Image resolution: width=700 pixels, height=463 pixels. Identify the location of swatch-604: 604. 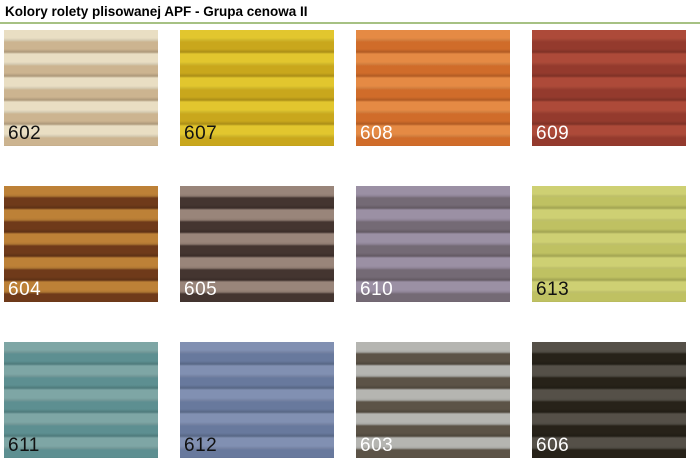
(81, 244).